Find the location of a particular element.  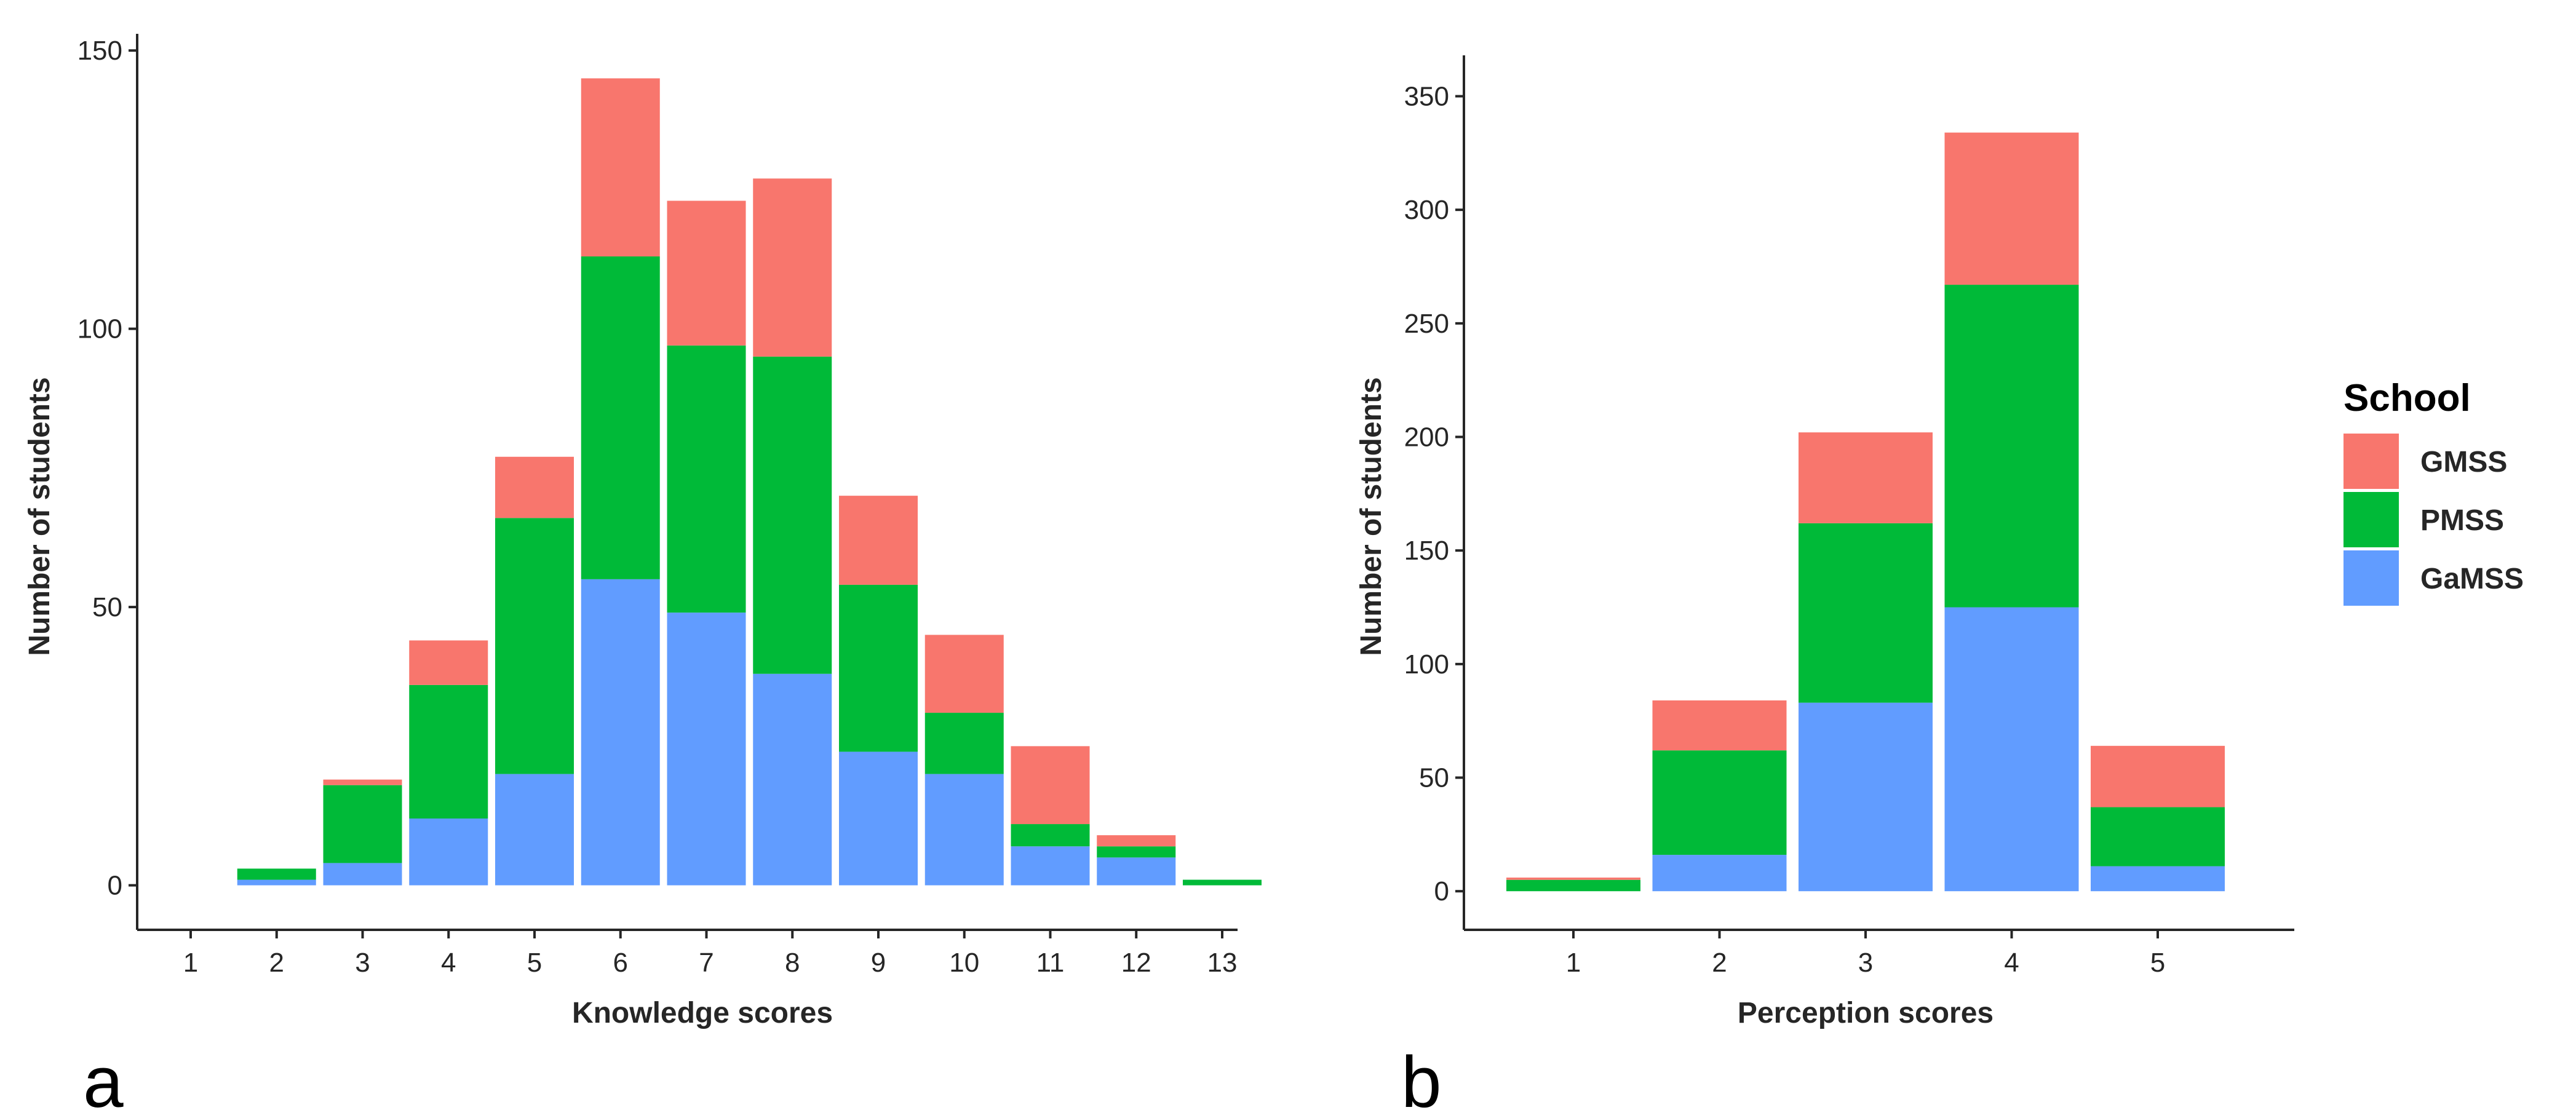

knowledge-x-tick-label: 5 is located at coordinates (534, 963).